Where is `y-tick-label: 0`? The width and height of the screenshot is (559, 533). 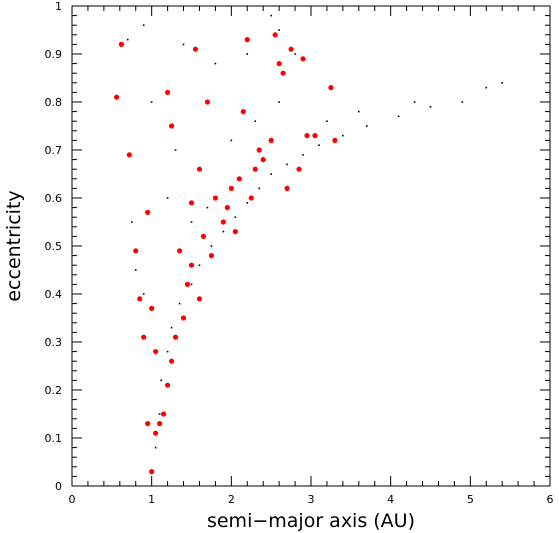
y-tick-label: 0 is located at coordinates (58, 486).